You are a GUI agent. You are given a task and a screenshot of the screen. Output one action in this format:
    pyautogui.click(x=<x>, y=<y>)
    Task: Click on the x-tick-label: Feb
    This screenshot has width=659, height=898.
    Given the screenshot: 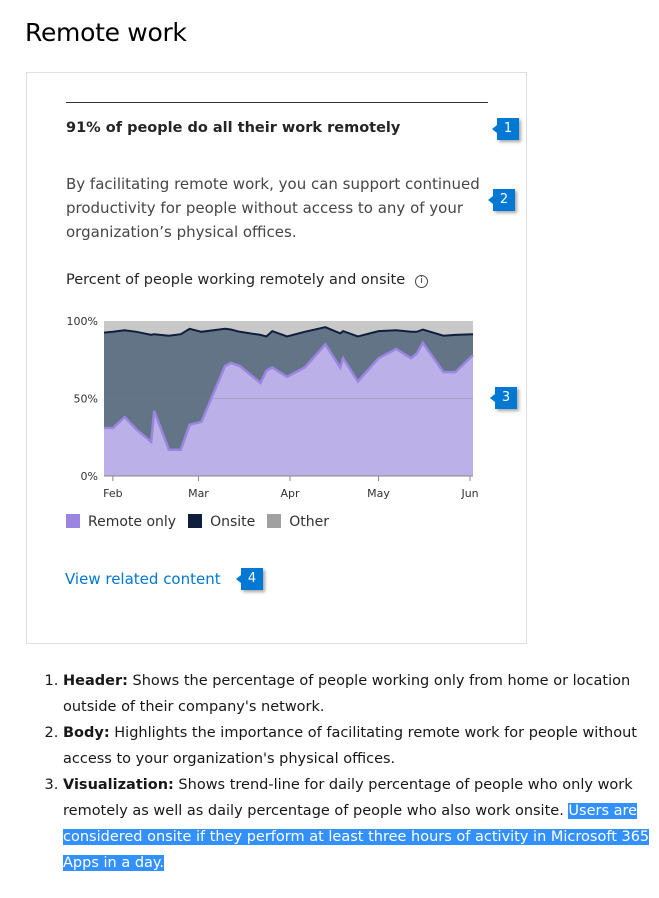 What is the action you would take?
    pyautogui.click(x=112, y=493)
    